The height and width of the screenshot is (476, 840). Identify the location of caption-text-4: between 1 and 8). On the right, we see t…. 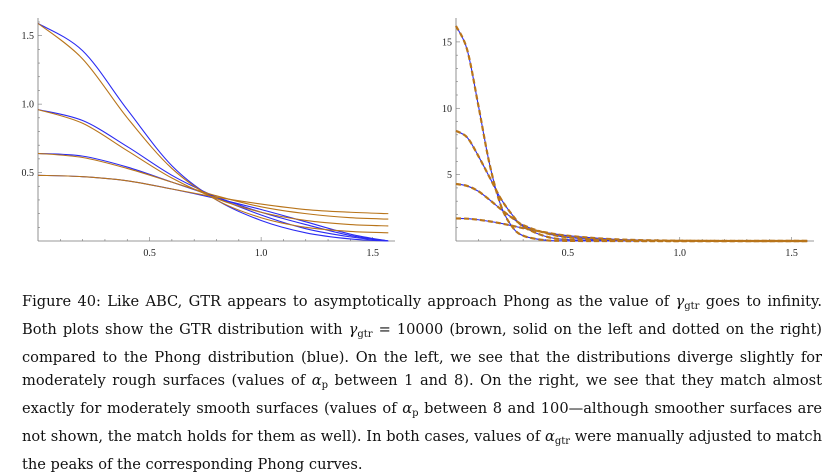
(422, 394).